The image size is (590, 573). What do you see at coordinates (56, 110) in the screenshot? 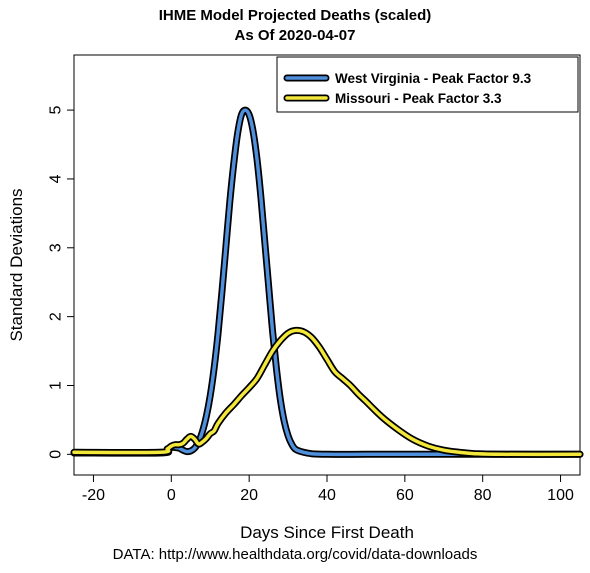
I see `y-tick-label: 5` at bounding box center [56, 110].